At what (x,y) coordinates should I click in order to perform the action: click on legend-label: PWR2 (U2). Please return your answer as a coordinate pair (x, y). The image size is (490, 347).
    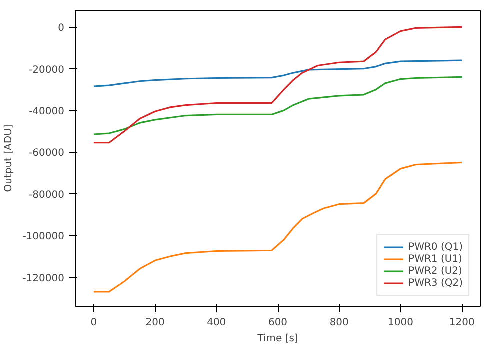
    Looking at the image, I should click on (435, 271).